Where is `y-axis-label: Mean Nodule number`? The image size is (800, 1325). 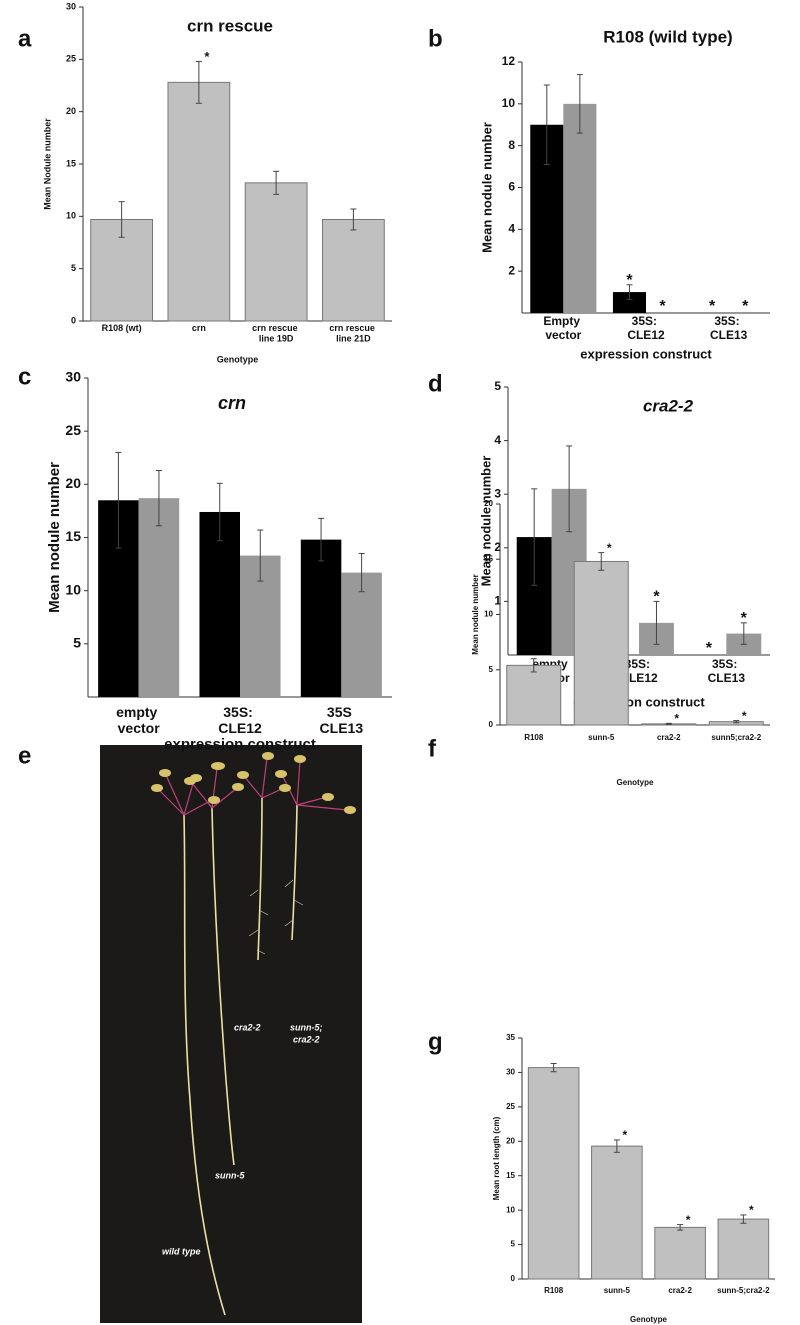
y-axis-label: Mean Nodule number is located at coordinates (47, 164).